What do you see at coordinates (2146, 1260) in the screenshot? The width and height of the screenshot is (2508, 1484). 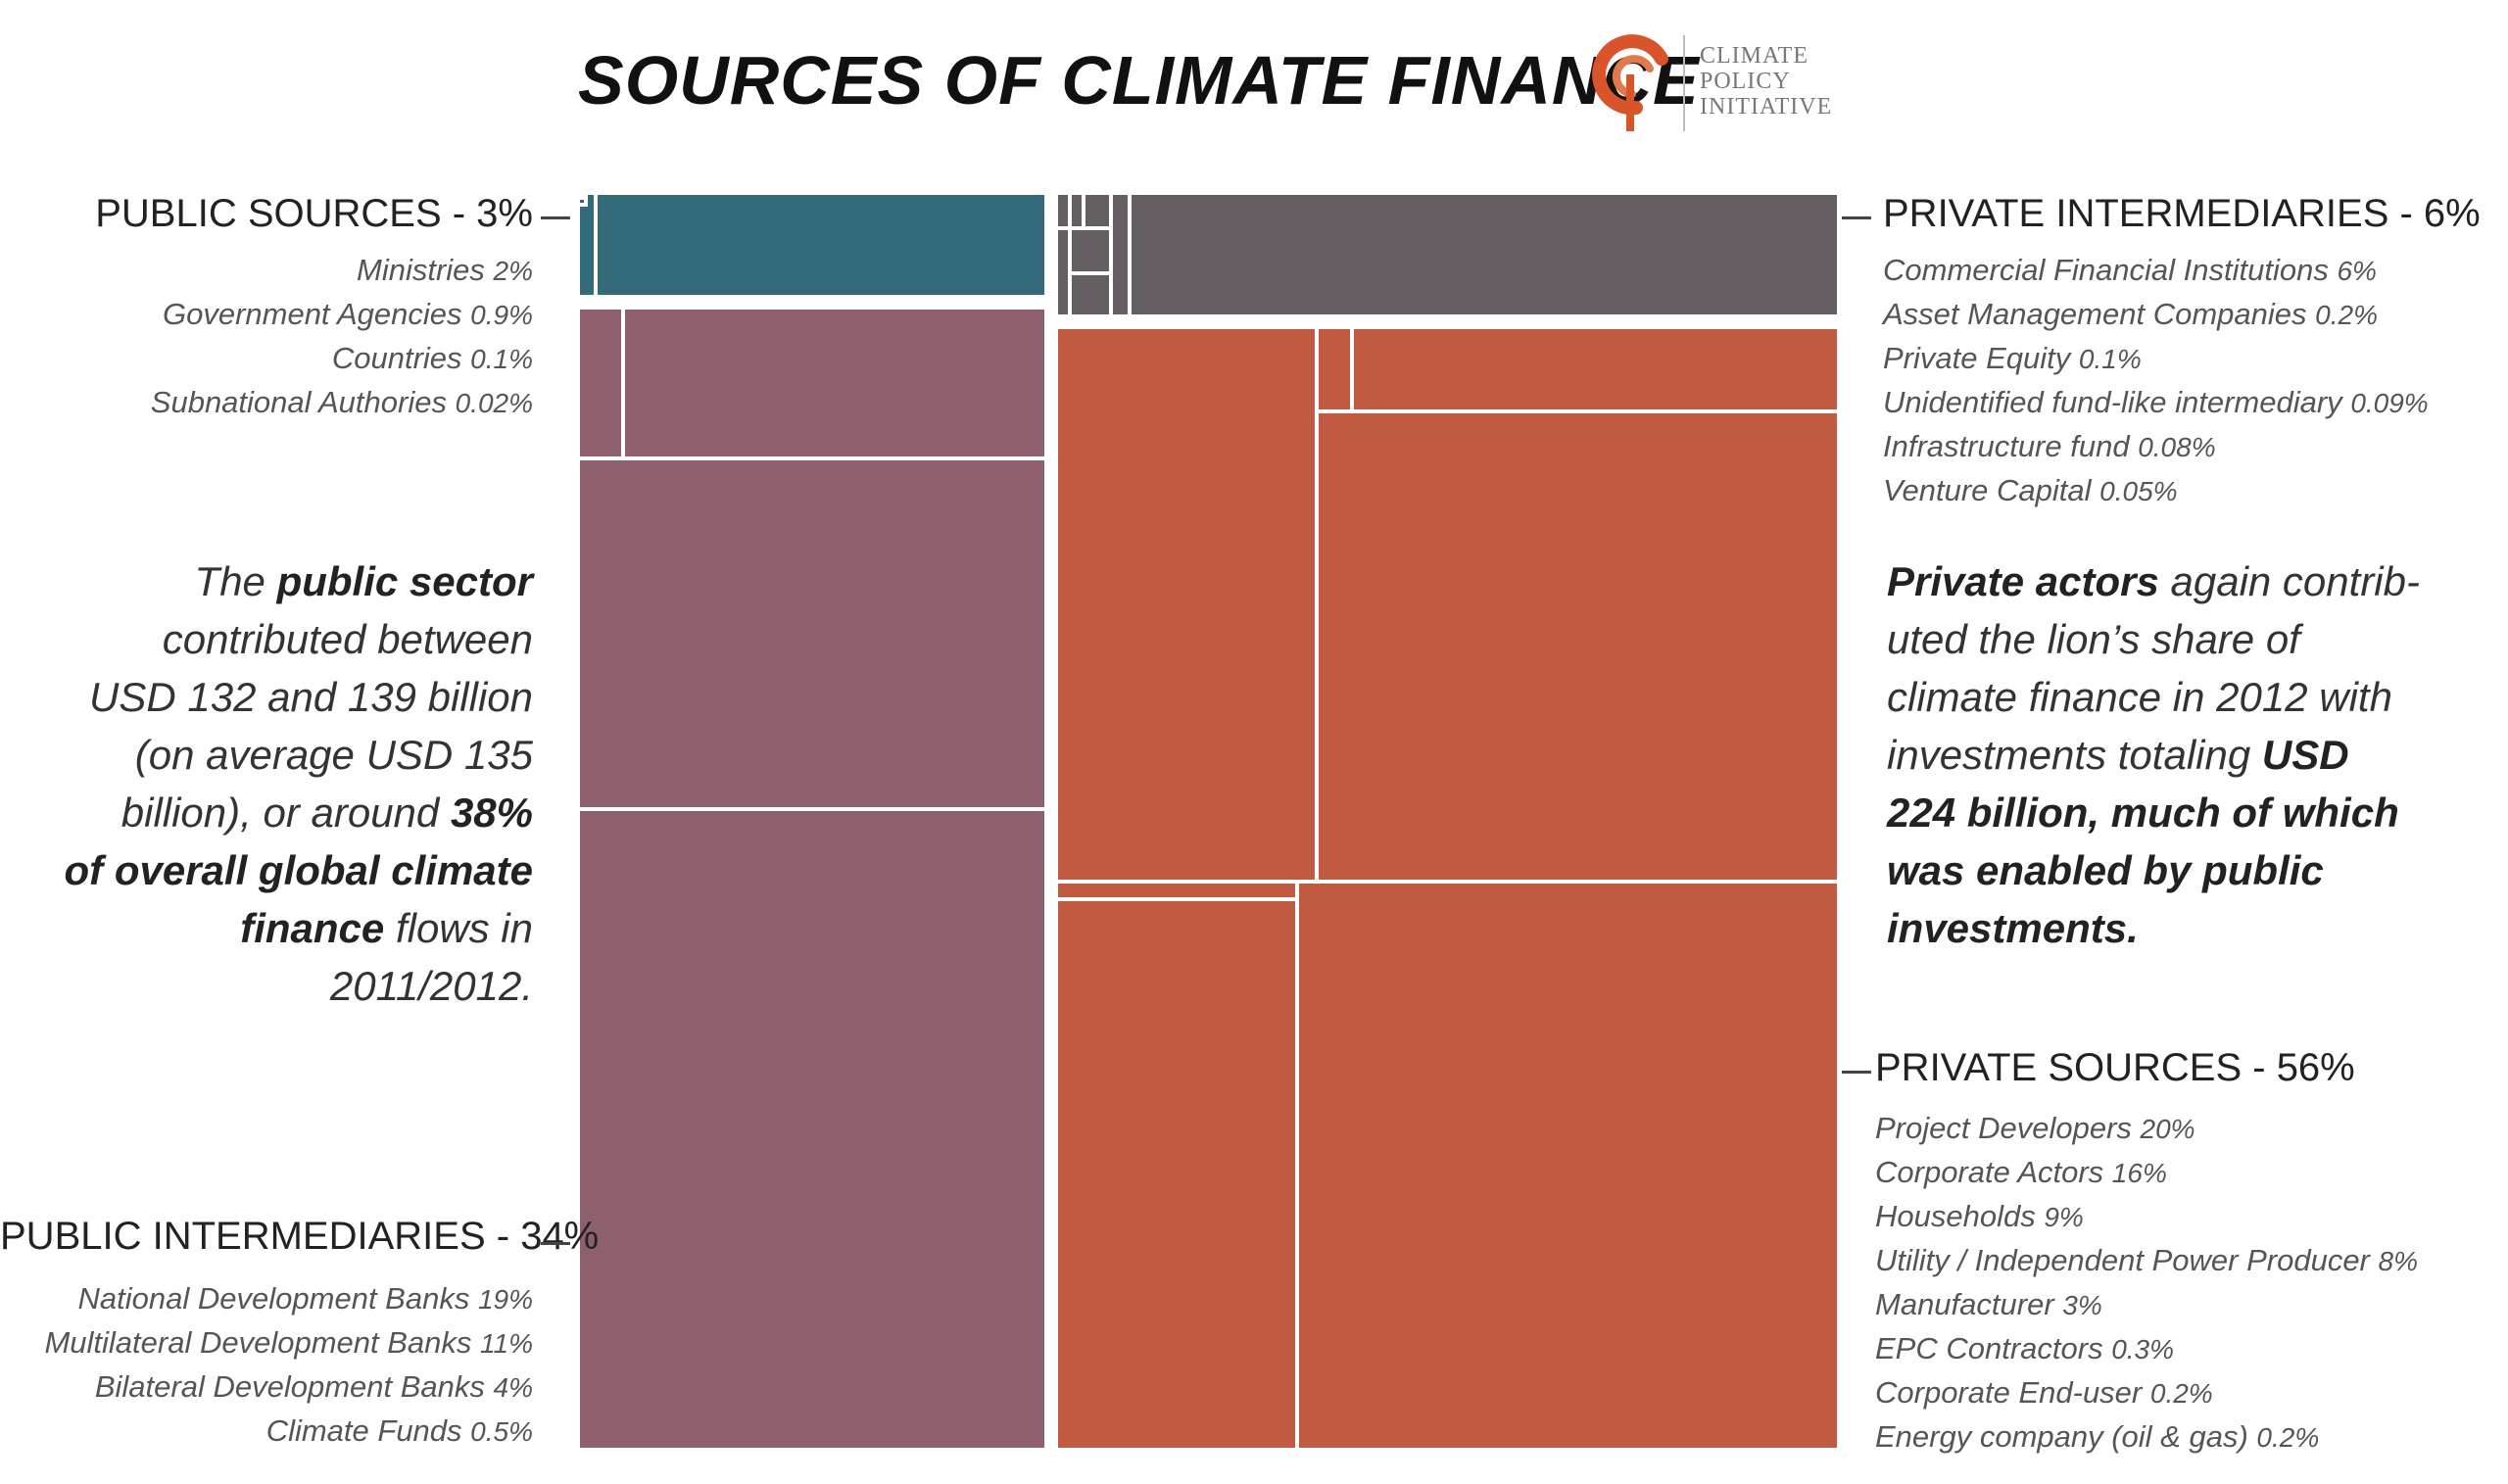 I see `legend-item: Utility / Independent Power Producer 8%` at bounding box center [2146, 1260].